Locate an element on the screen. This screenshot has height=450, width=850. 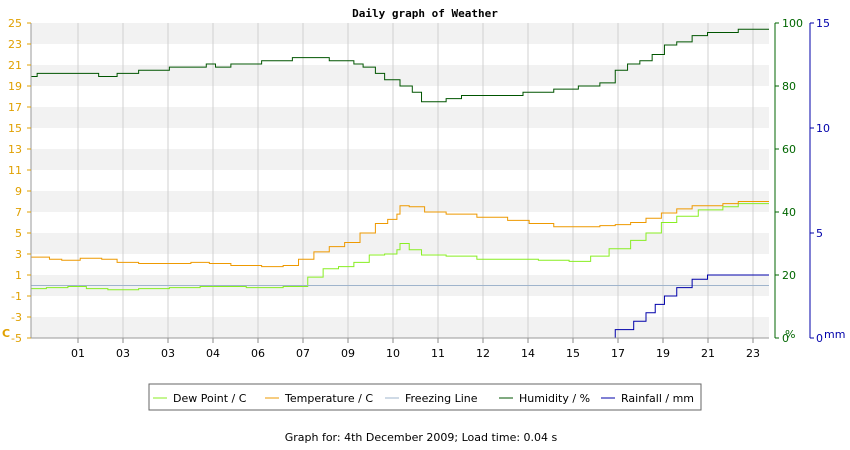
x-tick-label: 04 is located at coordinates (213, 353).